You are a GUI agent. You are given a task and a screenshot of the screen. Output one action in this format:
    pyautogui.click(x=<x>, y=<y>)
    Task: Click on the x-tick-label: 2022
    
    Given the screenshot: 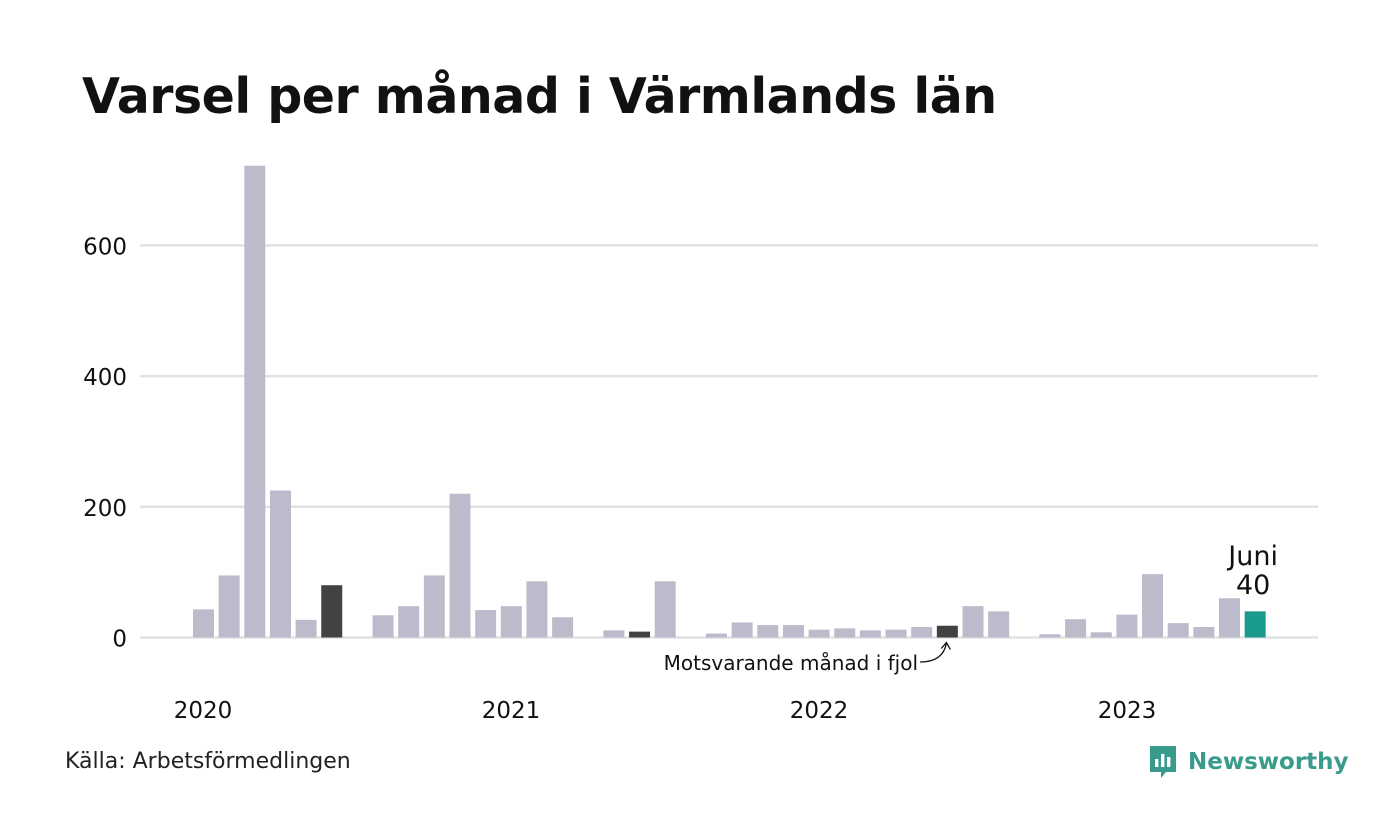 What is the action you would take?
    pyautogui.click(x=819, y=711)
    